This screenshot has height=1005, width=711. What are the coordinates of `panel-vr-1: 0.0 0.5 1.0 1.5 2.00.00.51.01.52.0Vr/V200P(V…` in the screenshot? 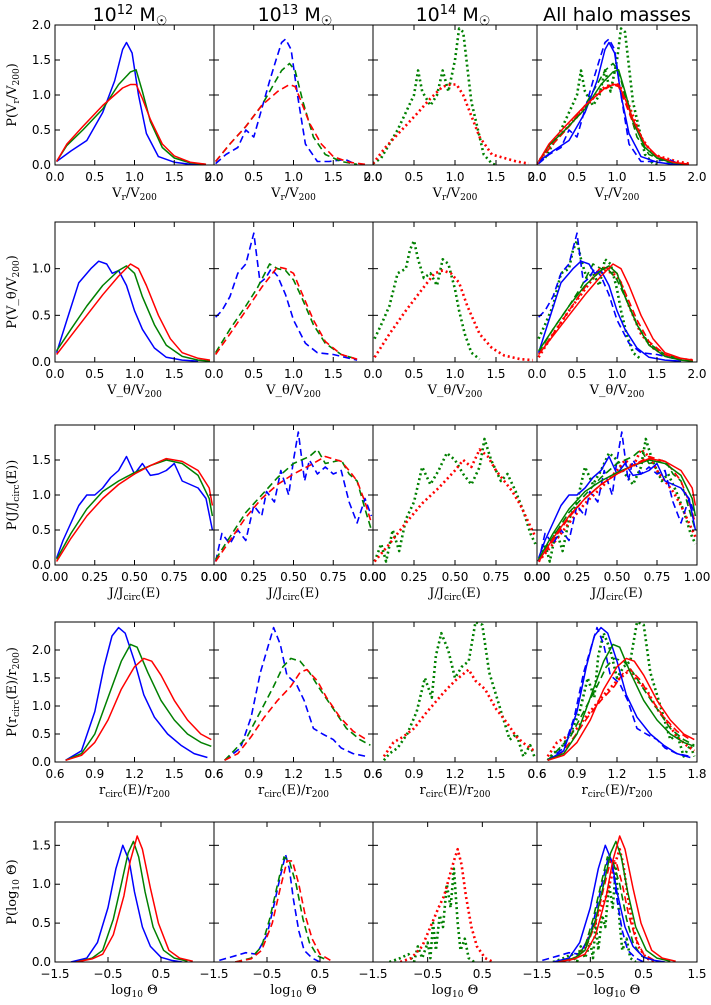 It's located at (114, 110).